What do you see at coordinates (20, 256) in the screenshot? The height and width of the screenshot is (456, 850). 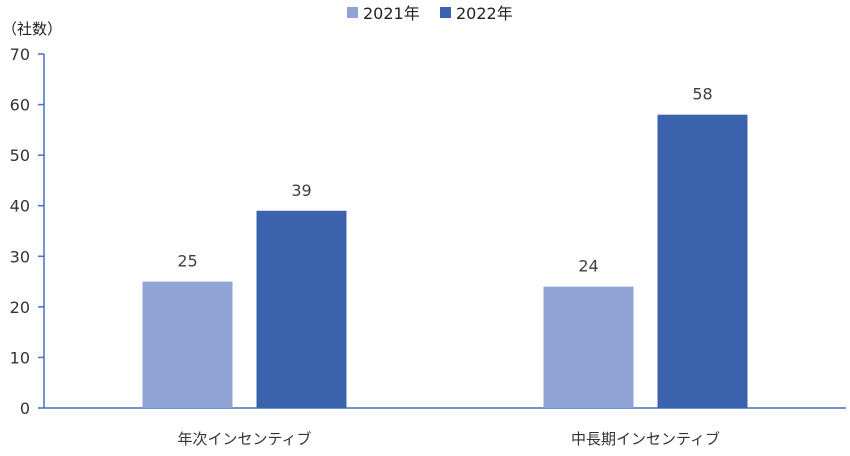 I see `y-tick-label: 30` at bounding box center [20, 256].